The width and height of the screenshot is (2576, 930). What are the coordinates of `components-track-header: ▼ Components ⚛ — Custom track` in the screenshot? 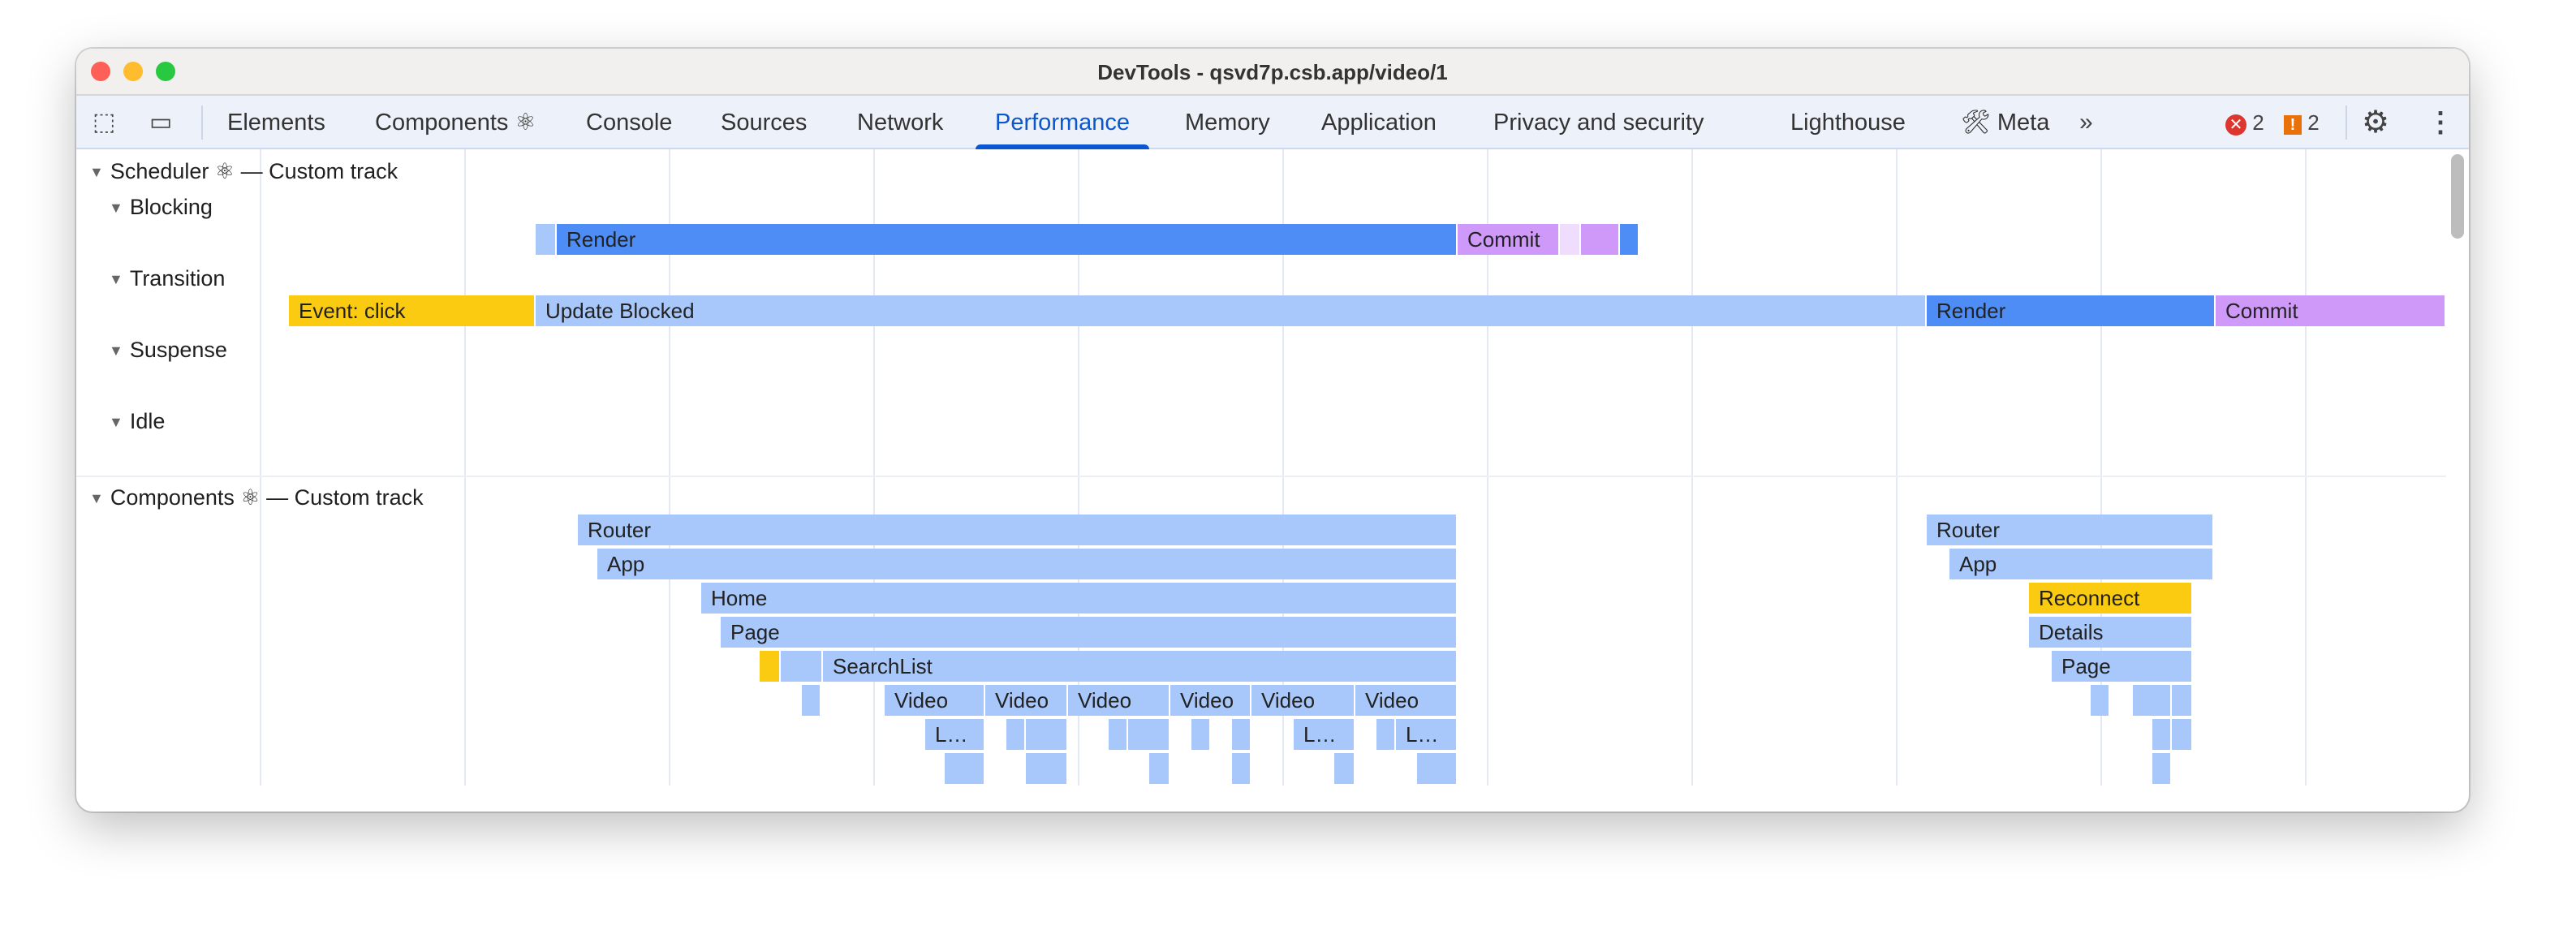 It's located at (257, 497).